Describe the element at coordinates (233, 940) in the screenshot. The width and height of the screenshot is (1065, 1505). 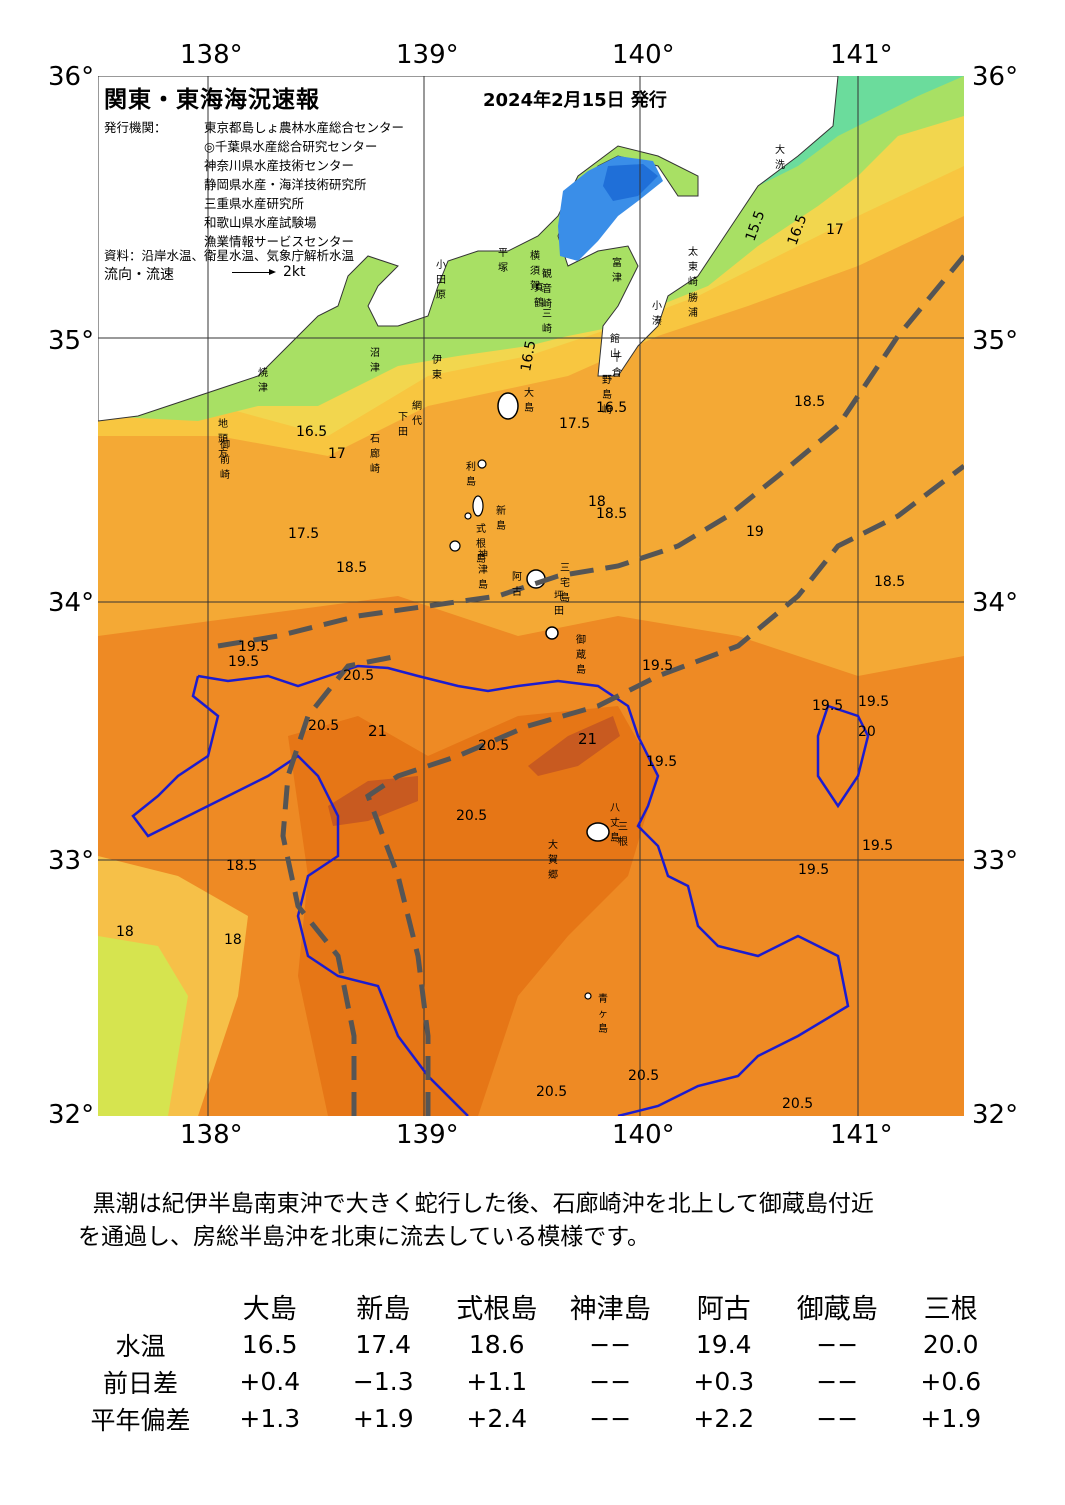
I see `isotherm-label: 18` at that location.